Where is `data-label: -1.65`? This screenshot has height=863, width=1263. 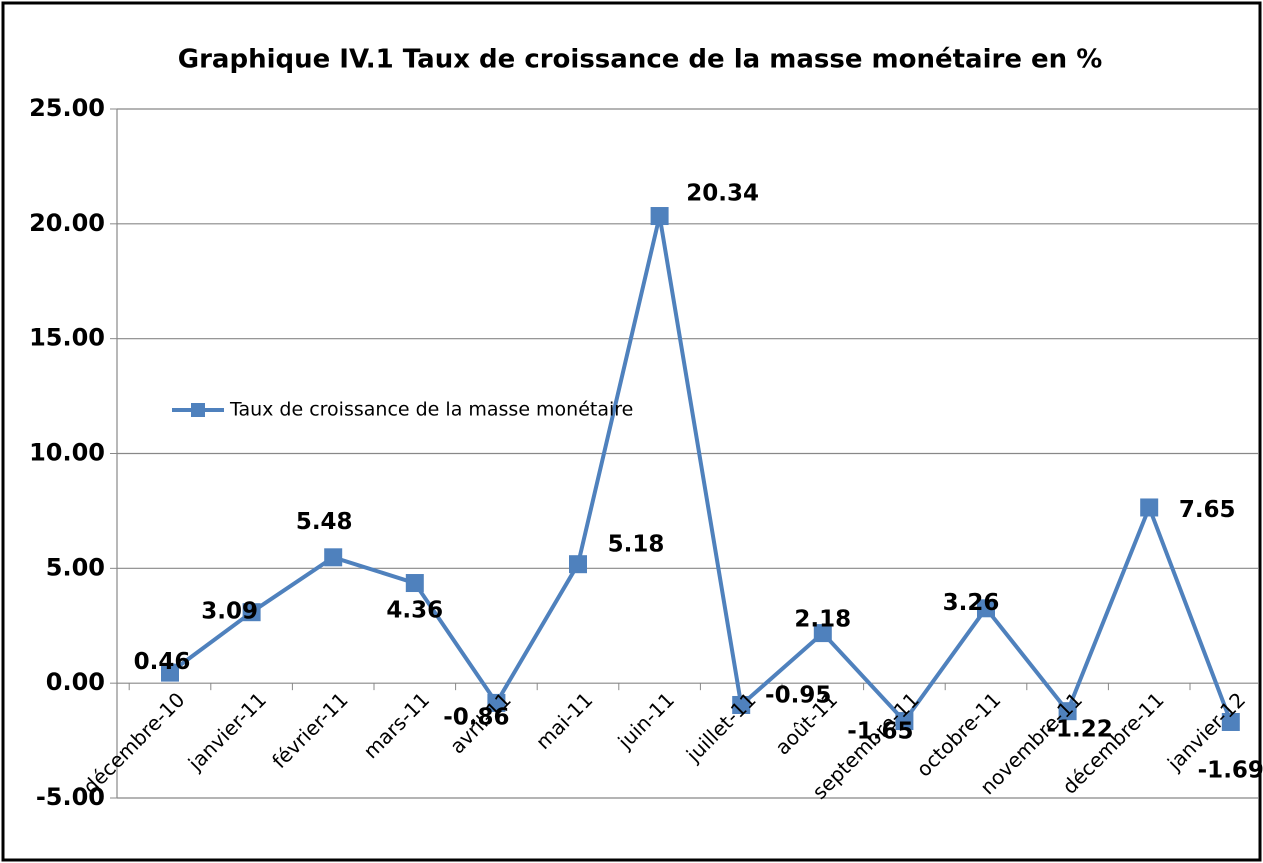
data-label: -1.65 is located at coordinates (880, 732).